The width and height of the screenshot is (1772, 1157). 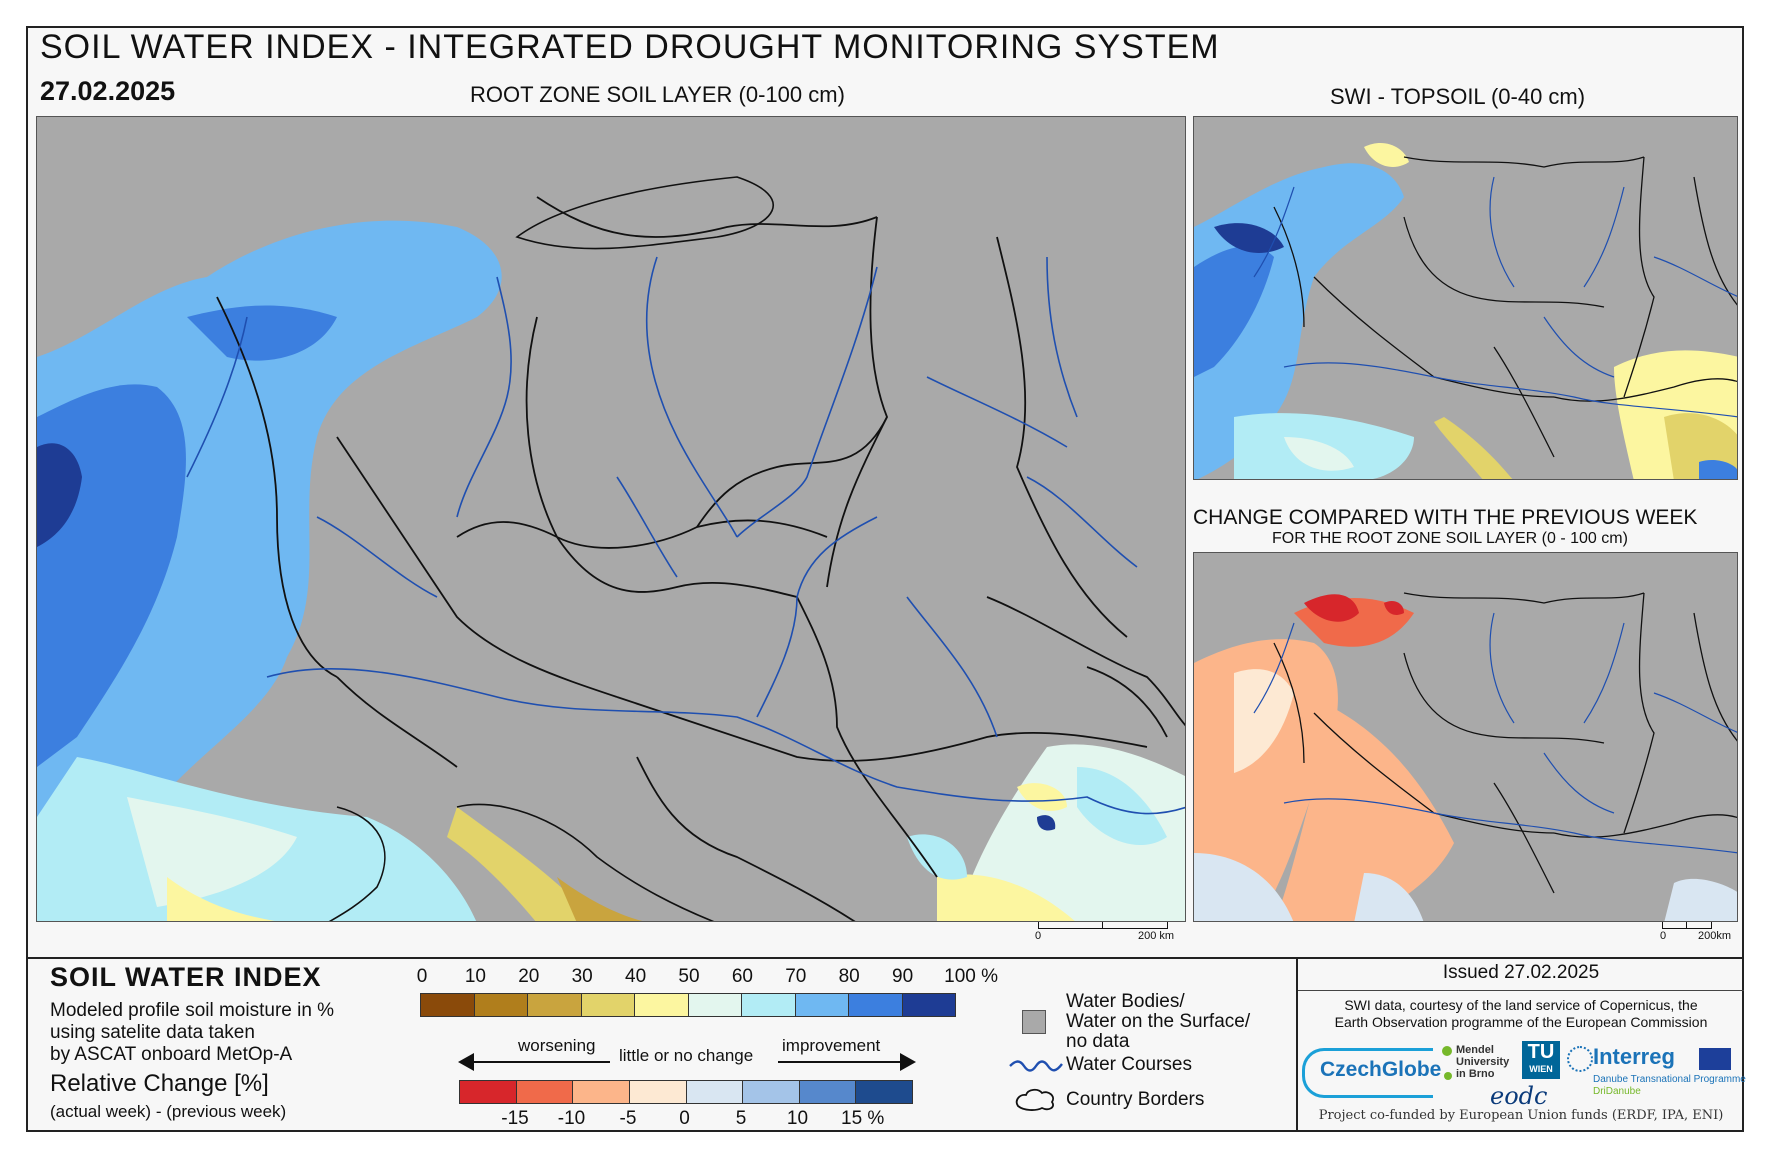 I want to click on czechglobe-text: CzechGlobe, so click(x=1381, y=1069).